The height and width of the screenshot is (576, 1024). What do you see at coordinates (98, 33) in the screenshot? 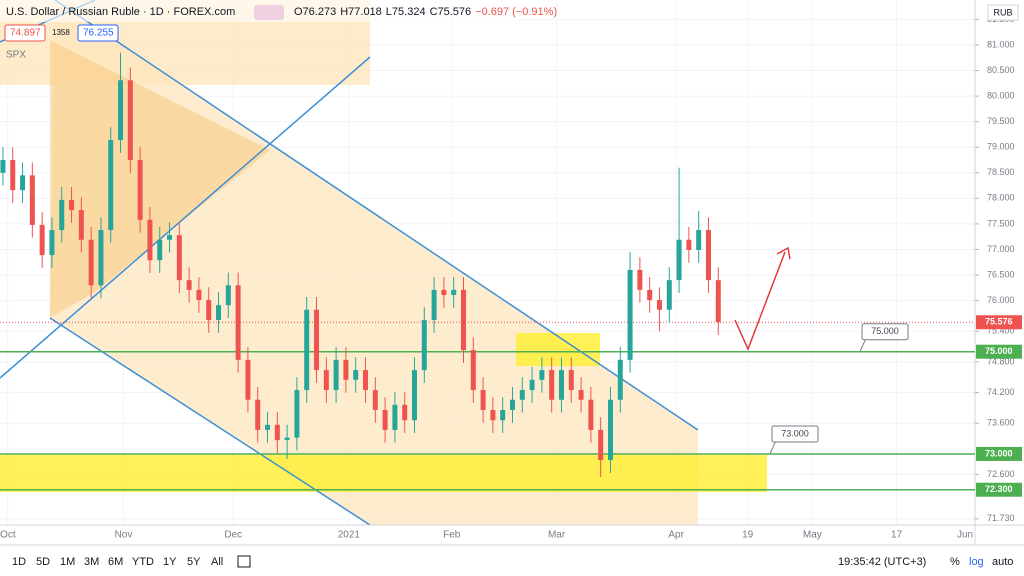
I see `buy-box` at bounding box center [98, 33].